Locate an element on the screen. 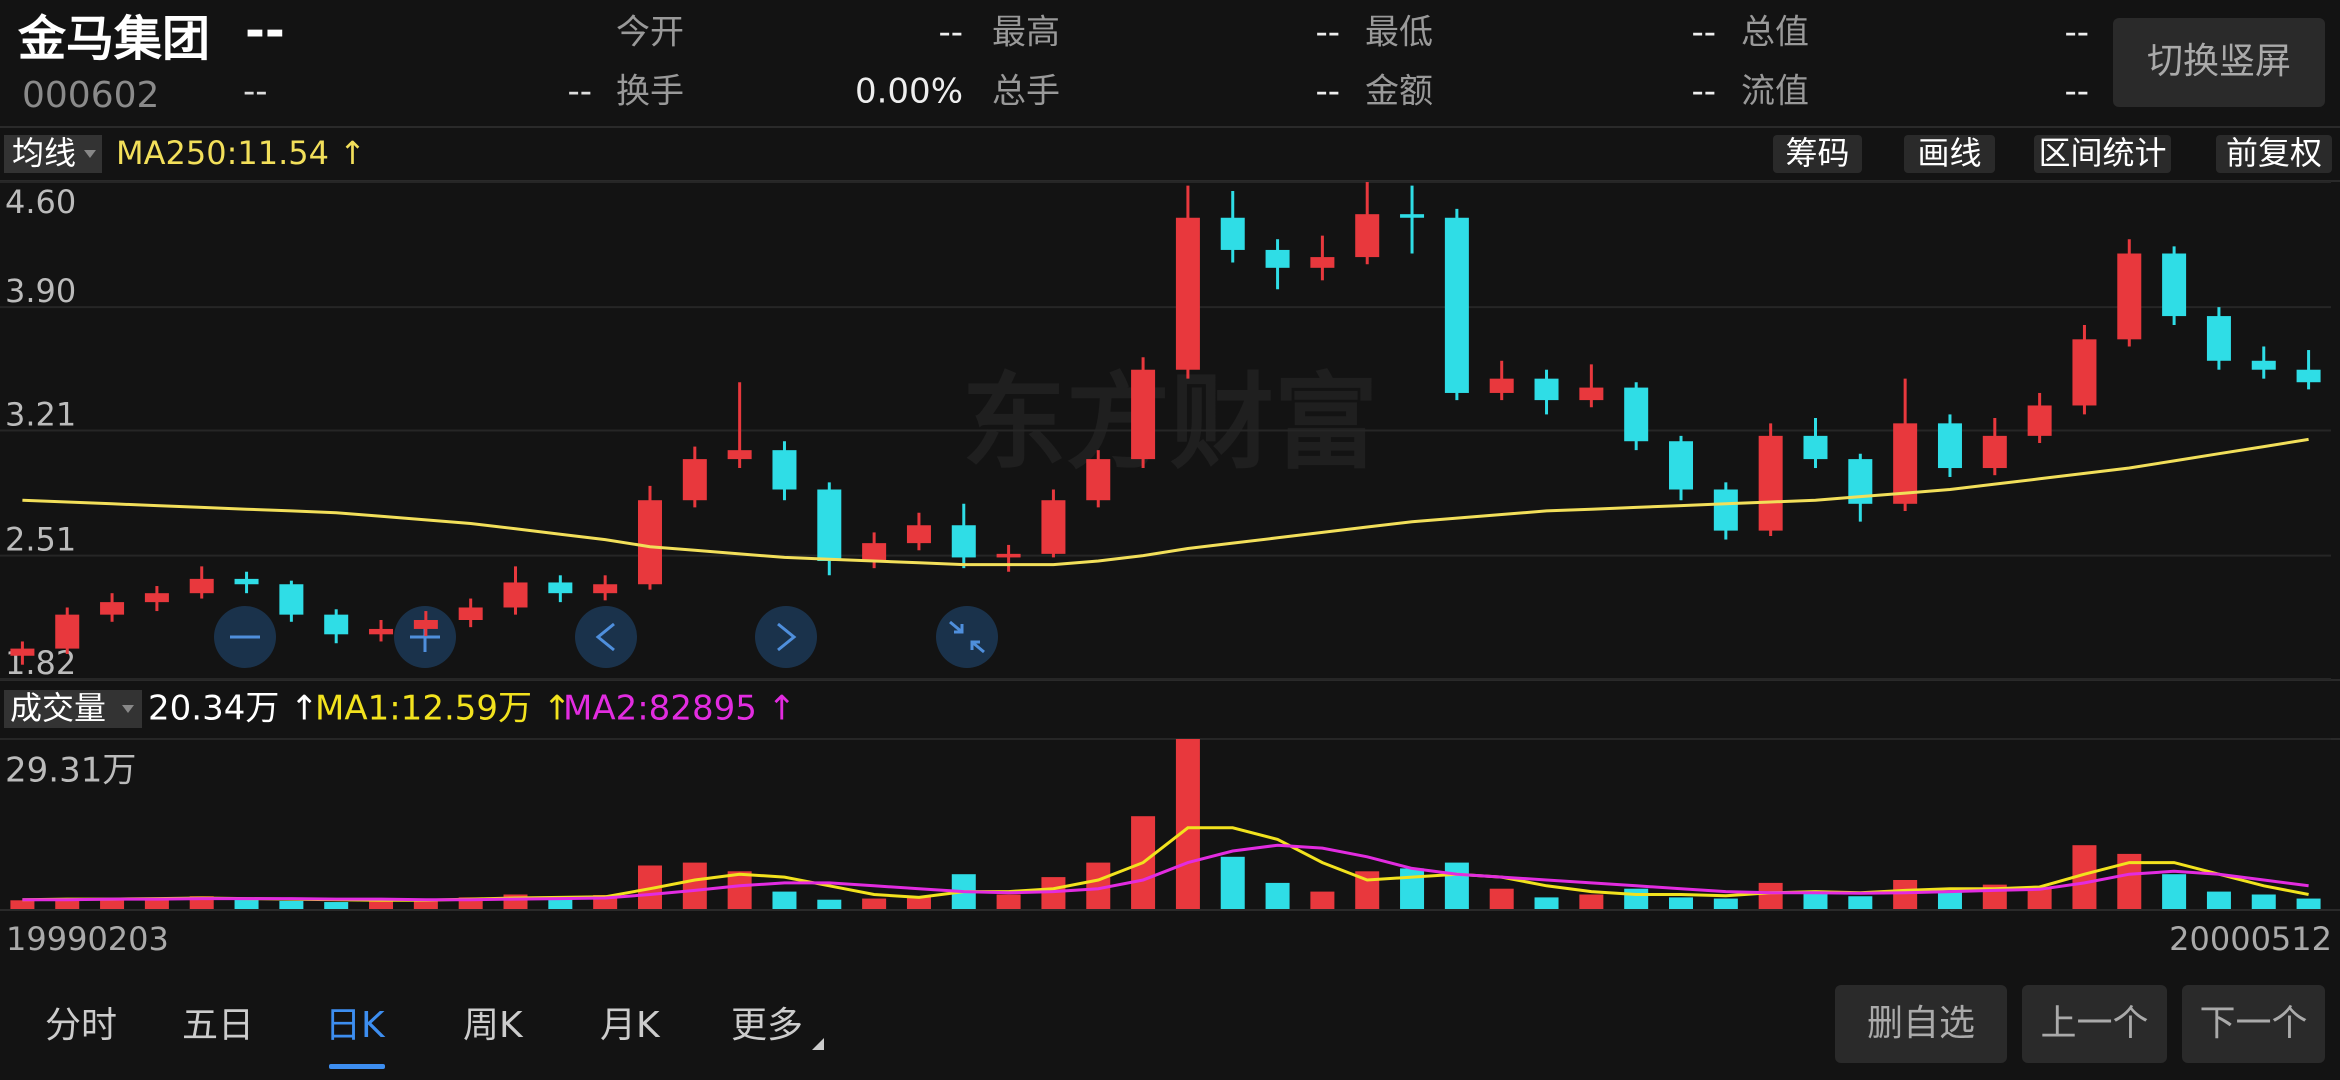 This screenshot has height=1080, width=2340. action-label: 上一个 is located at coordinates (2094, 1023).